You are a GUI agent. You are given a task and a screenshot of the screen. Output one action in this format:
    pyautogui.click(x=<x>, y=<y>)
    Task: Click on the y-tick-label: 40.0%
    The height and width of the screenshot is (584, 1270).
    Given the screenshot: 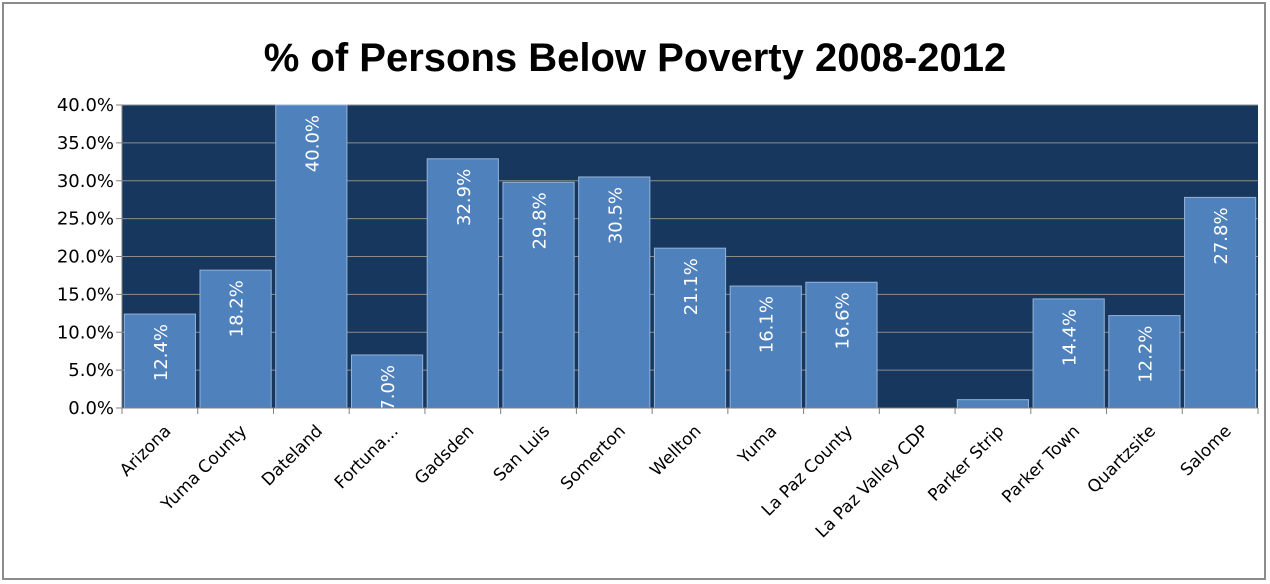 What is the action you would take?
    pyautogui.click(x=85, y=105)
    